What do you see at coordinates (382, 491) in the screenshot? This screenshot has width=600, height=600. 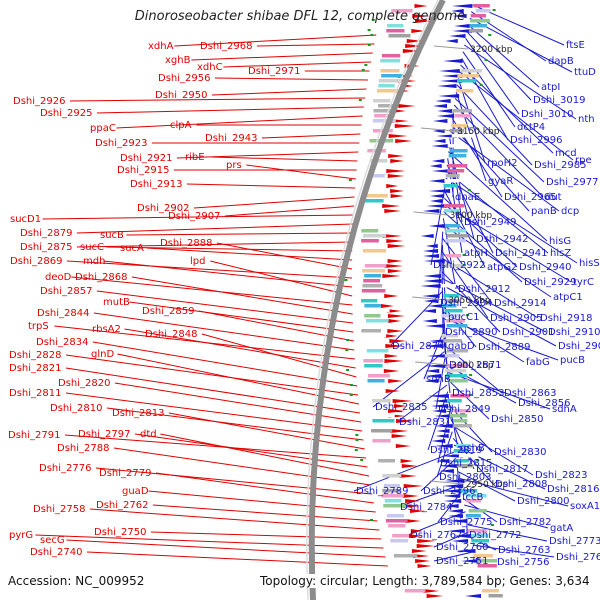 I see `right-gene-label: Dshi_2789` at bounding box center [382, 491].